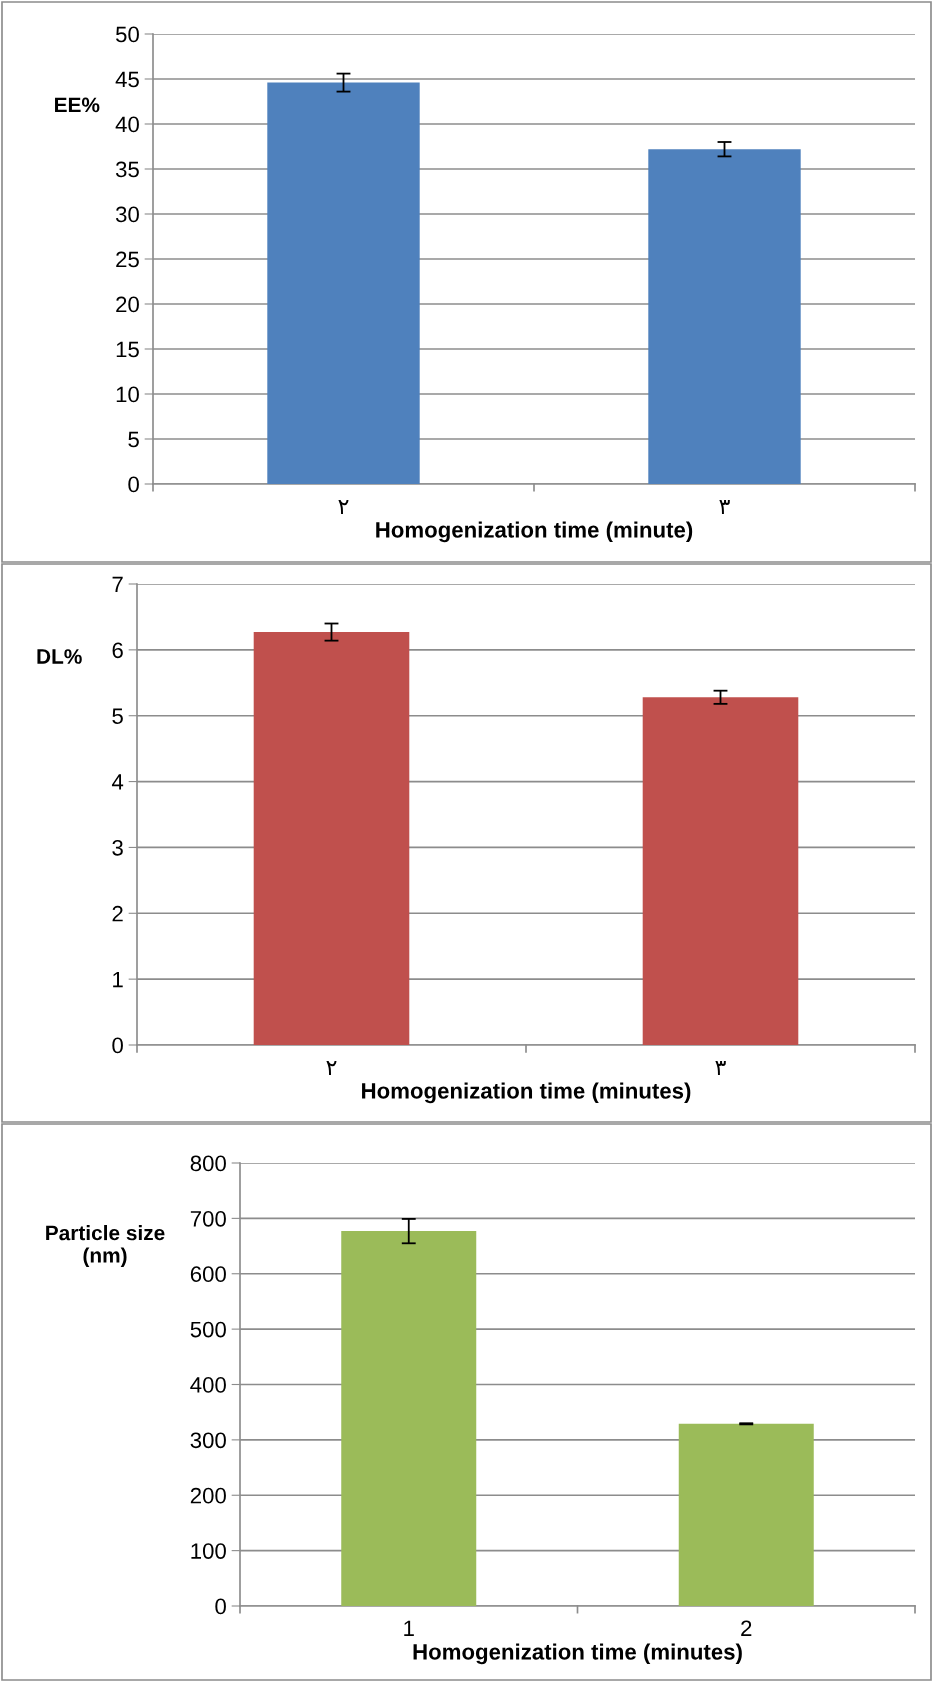 The width and height of the screenshot is (933, 1682). Describe the element at coordinates (117, 650) in the screenshot. I see `y-tick-label: 6` at that location.